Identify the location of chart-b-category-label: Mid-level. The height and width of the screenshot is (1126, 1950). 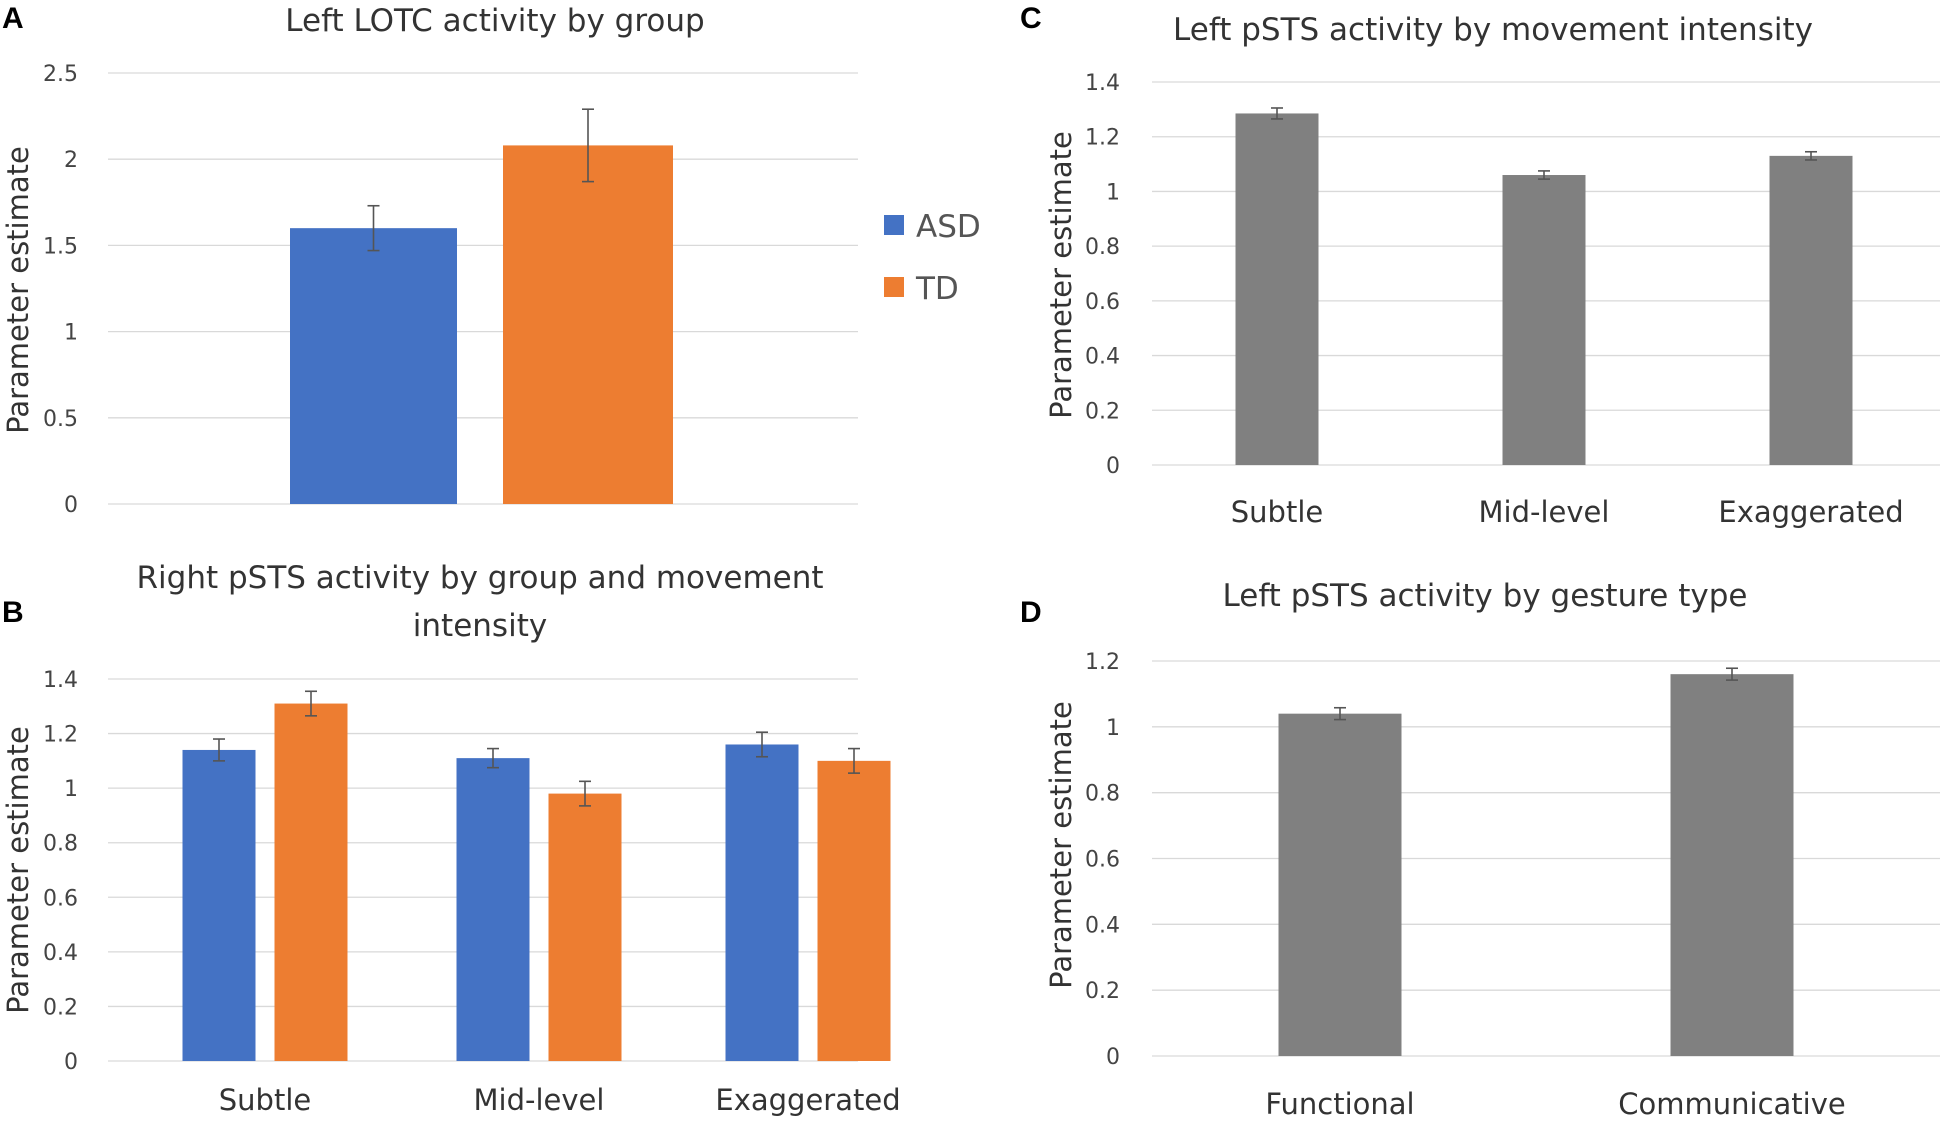
(539, 1100).